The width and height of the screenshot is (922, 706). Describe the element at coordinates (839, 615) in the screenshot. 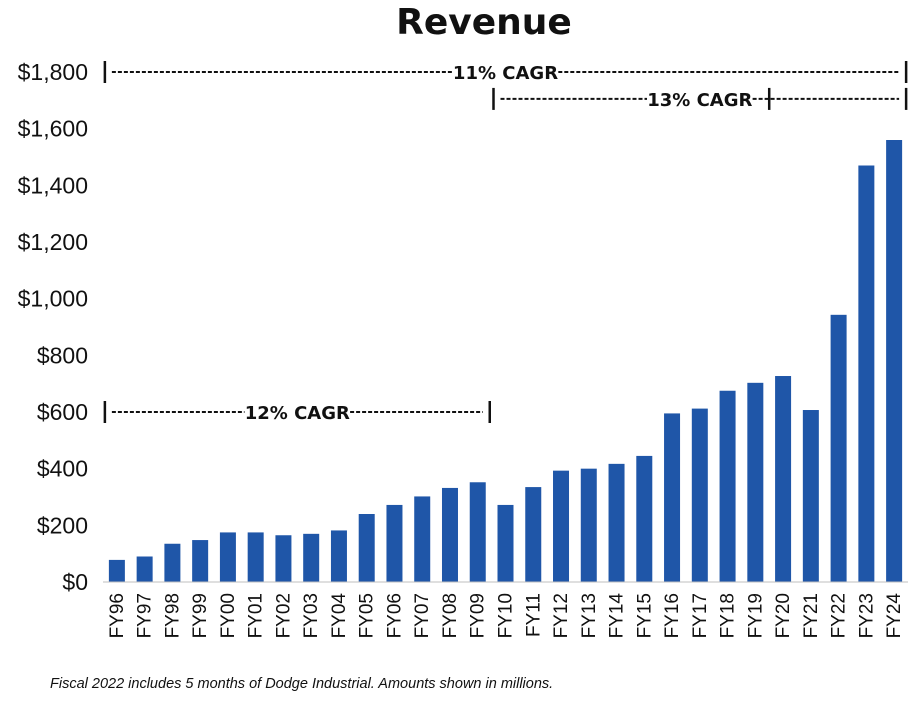

I see `x-tick-label: FY22` at that location.